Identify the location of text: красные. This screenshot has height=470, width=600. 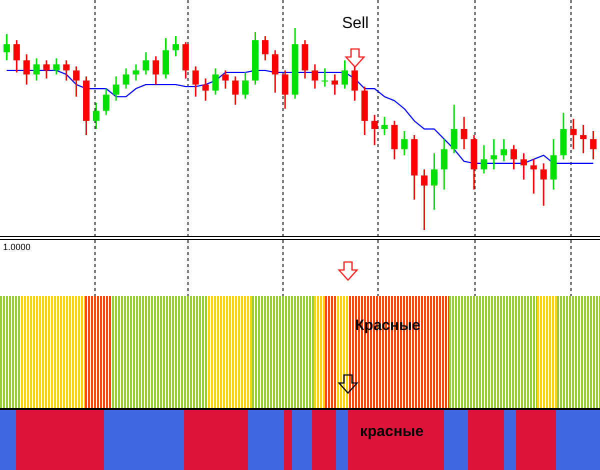
(392, 431).